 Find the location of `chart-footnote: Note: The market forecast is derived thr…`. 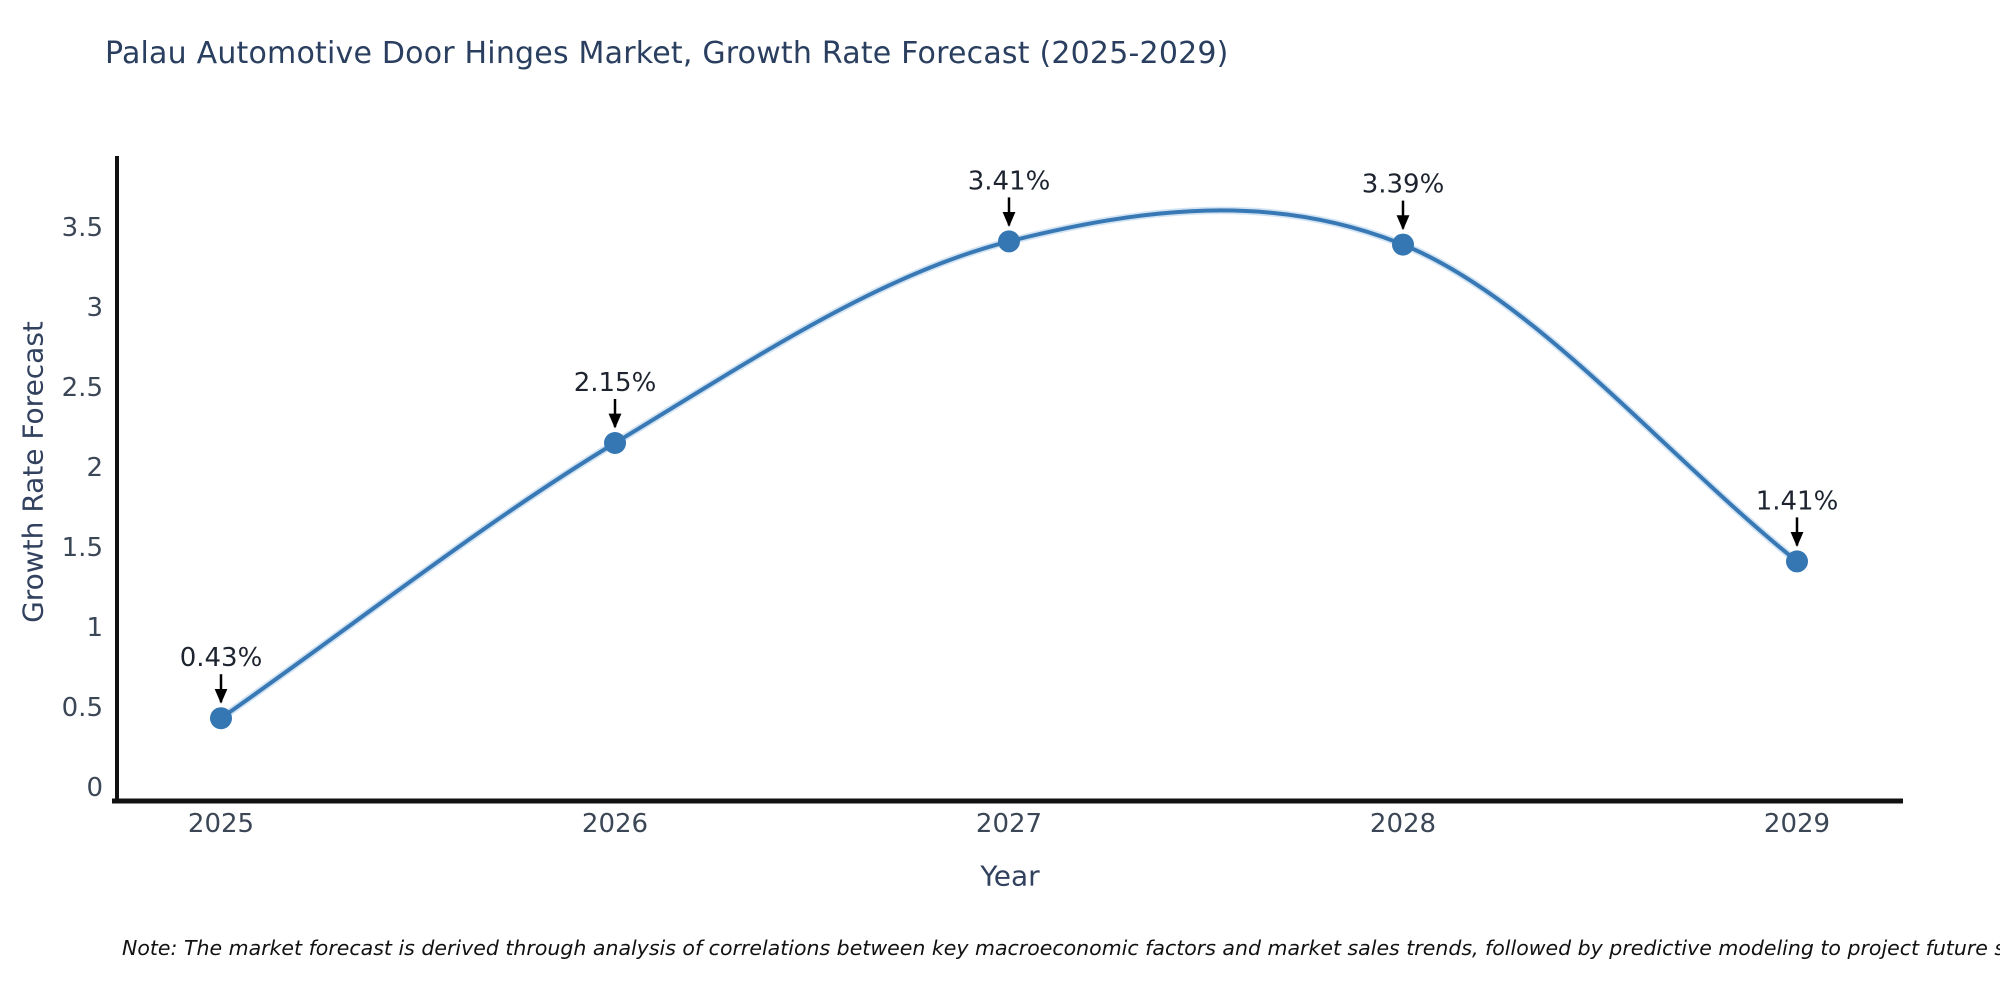

chart-footnote: Note: The market forecast is derived thr… is located at coordinates (1061, 948).